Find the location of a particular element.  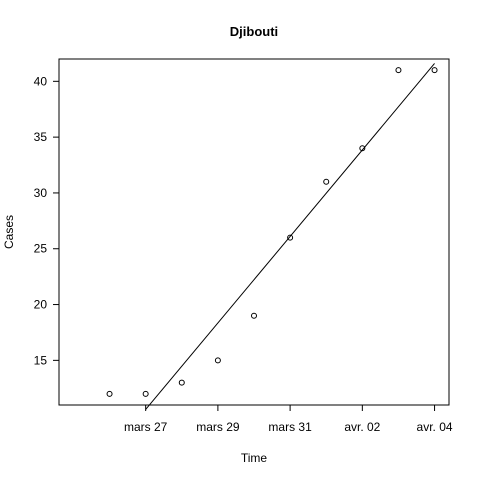

y-tick-label: 35 is located at coordinates (41, 137).